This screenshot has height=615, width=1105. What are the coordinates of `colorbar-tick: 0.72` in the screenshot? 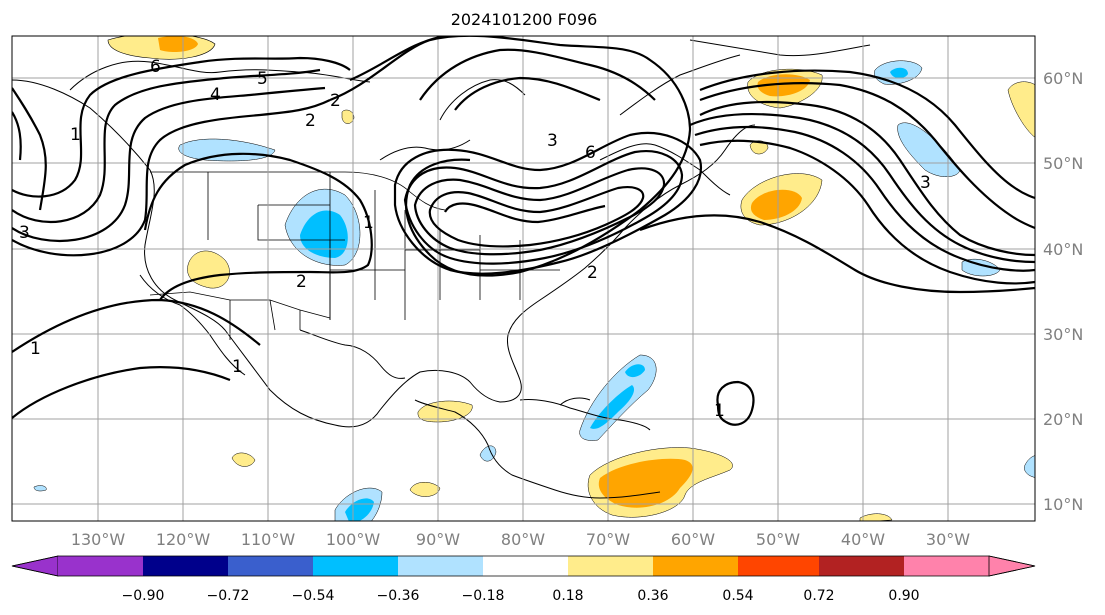 It's located at (818, 596).